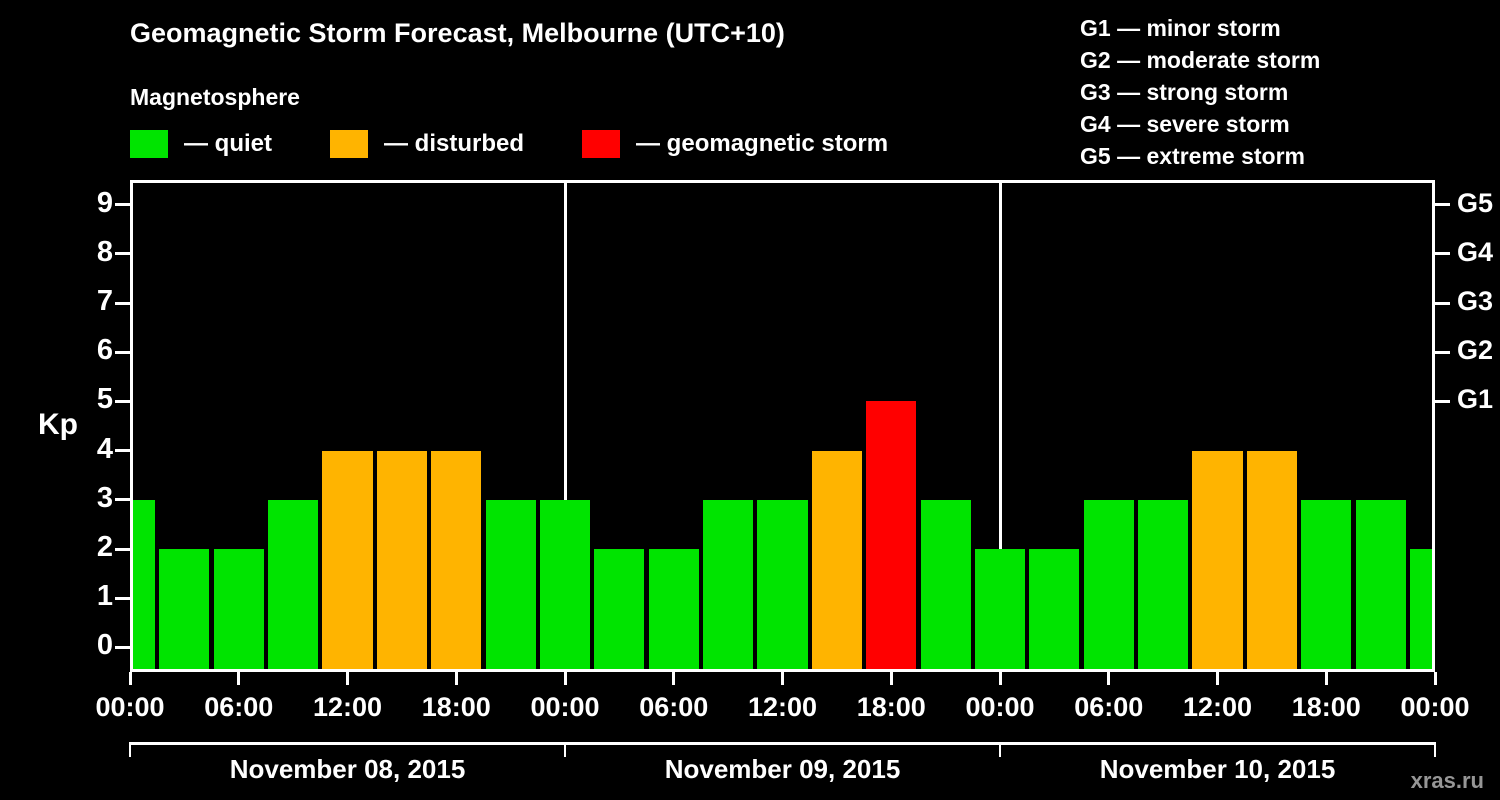 The image size is (1500, 800). Describe the element at coordinates (1447, 780) in the screenshot. I see `watermark: xras.ru` at that location.